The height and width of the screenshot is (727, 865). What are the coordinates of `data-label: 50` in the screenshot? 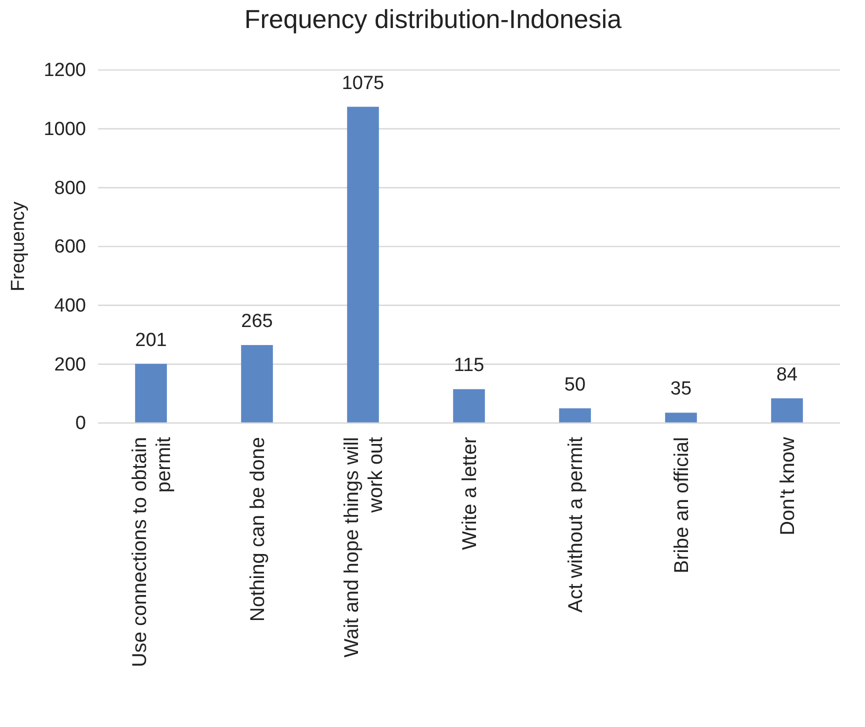 It's located at (575, 385).